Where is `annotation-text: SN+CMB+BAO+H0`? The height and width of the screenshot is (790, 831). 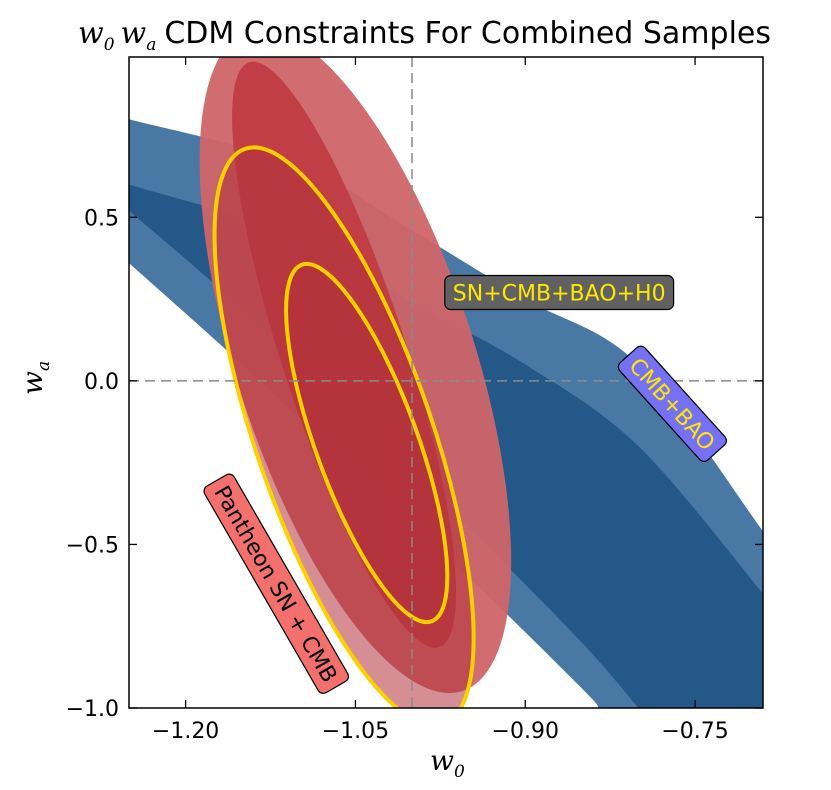 annotation-text: SN+CMB+BAO+H0 is located at coordinates (559, 294).